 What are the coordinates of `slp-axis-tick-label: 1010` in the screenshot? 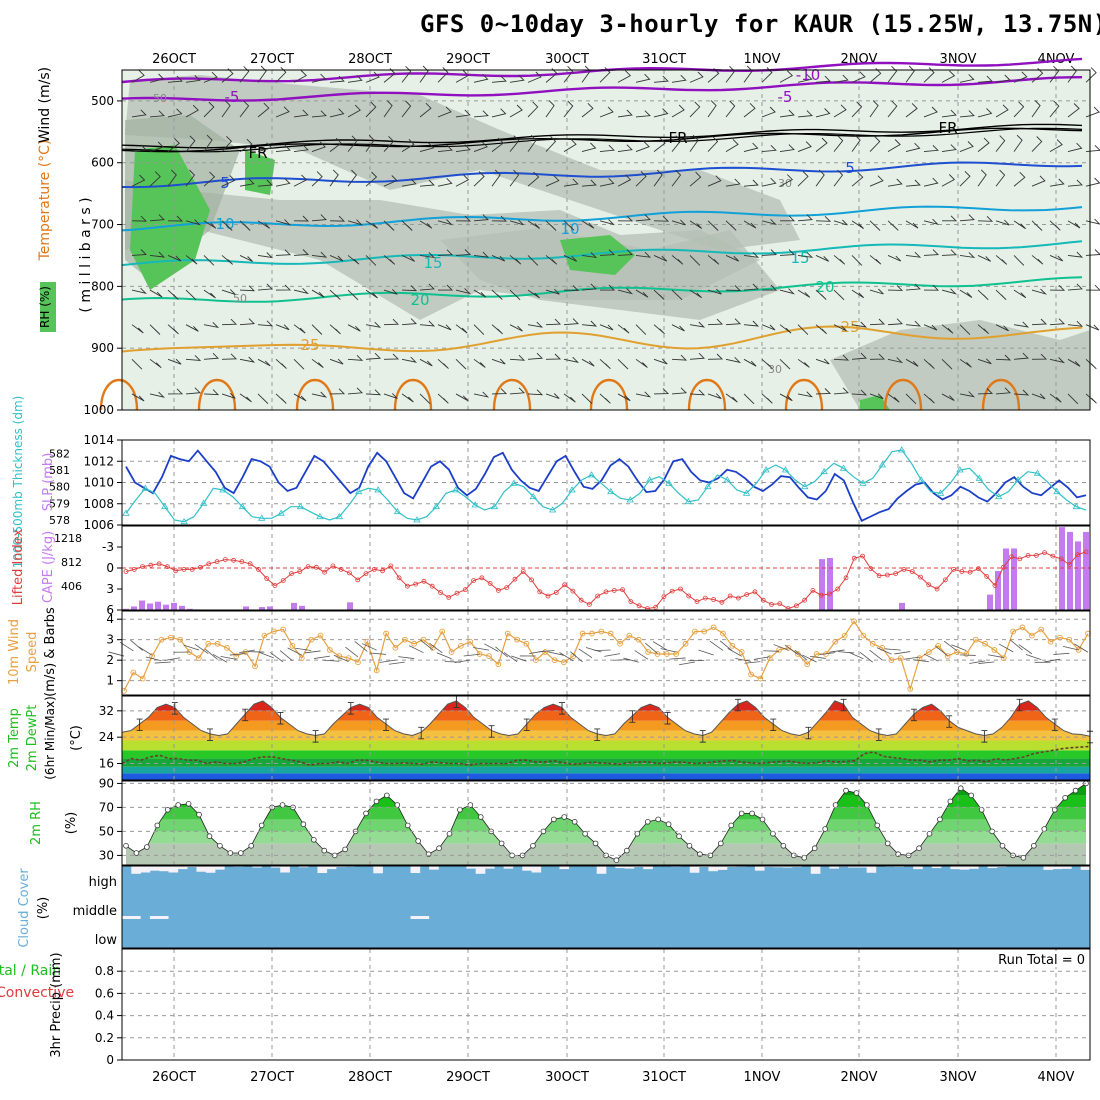 It's located at (98, 483).